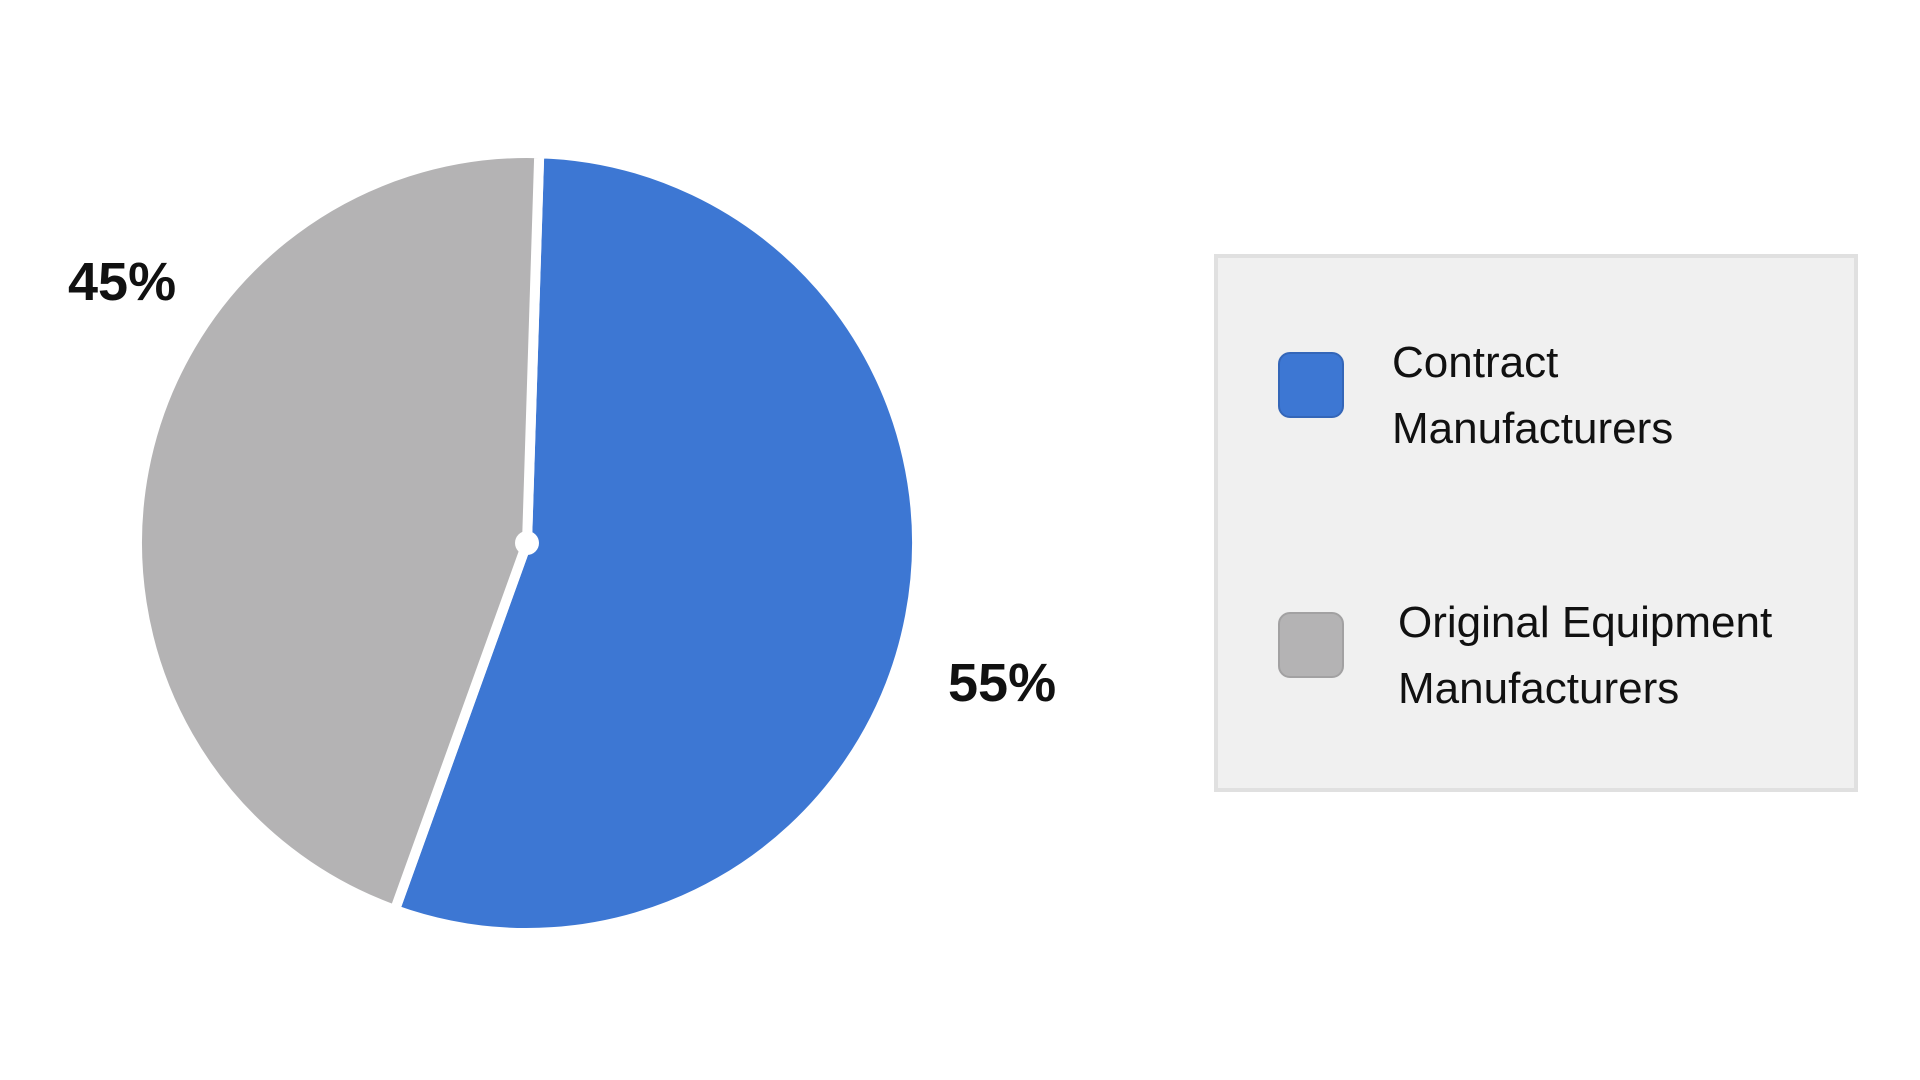 This screenshot has height=1080, width=1920. What do you see at coordinates (1311, 385) in the screenshot?
I see `legend-swatch-contract-manufacturers` at bounding box center [1311, 385].